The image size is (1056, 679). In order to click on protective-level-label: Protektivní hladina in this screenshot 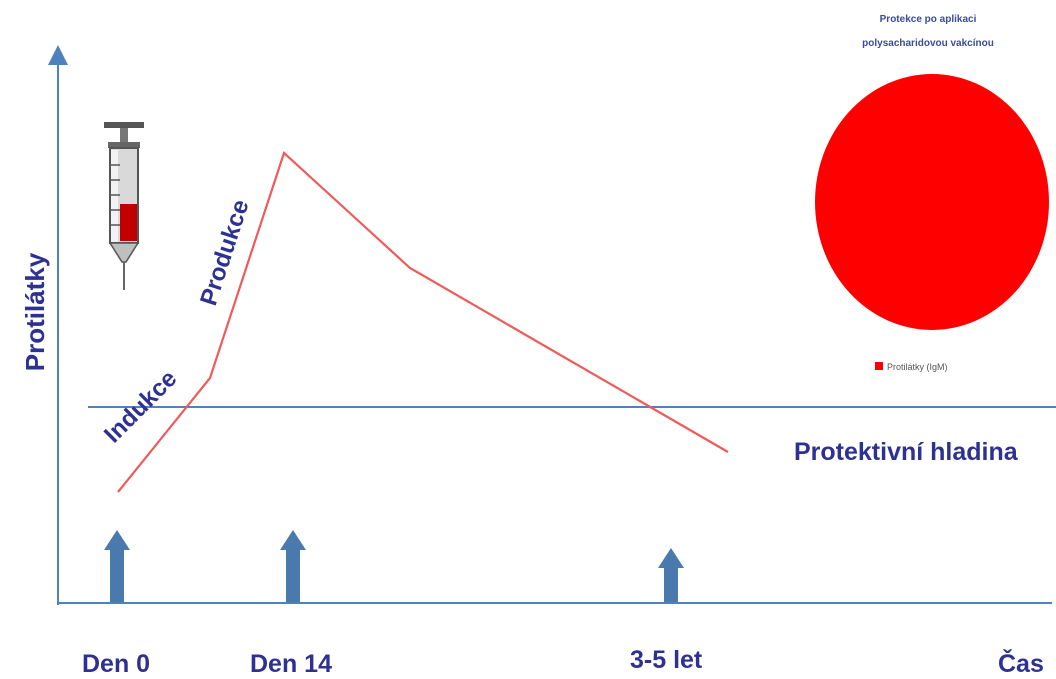, I will do `click(906, 452)`.